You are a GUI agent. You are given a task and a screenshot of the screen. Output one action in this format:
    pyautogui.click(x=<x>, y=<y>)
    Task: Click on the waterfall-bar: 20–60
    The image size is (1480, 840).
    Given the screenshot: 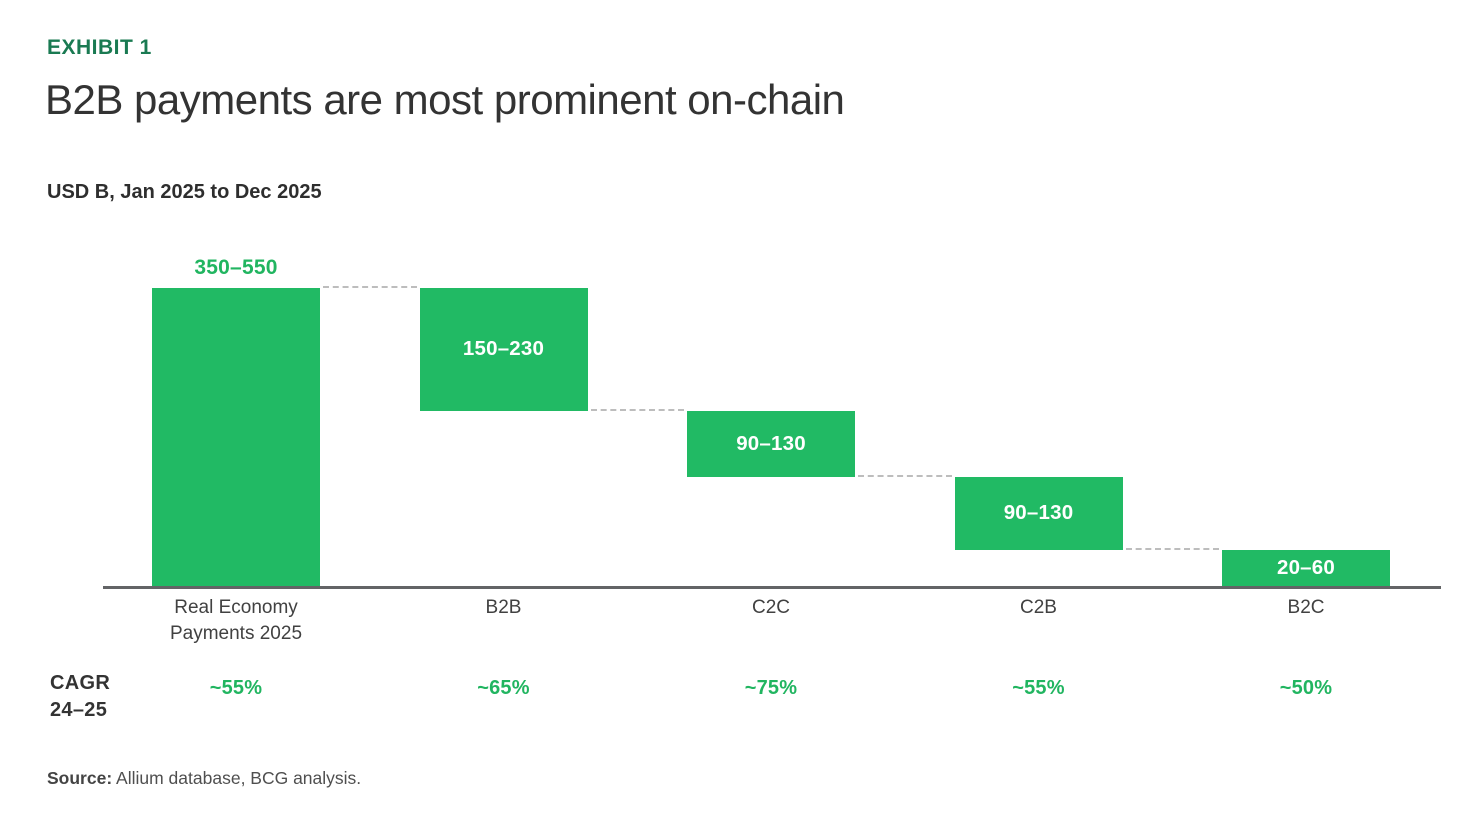 What is the action you would take?
    pyautogui.click(x=1306, y=567)
    